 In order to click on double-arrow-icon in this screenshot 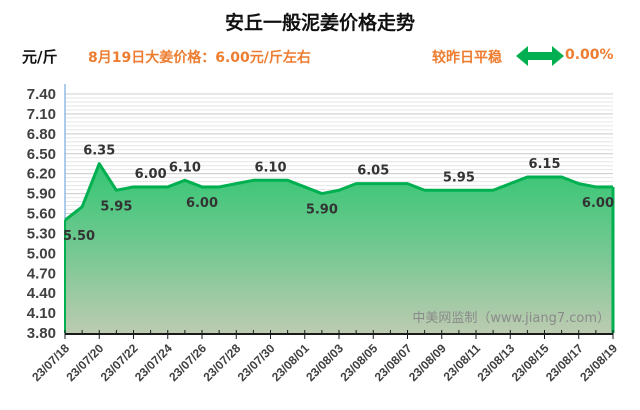, I will do `click(540, 56)`.